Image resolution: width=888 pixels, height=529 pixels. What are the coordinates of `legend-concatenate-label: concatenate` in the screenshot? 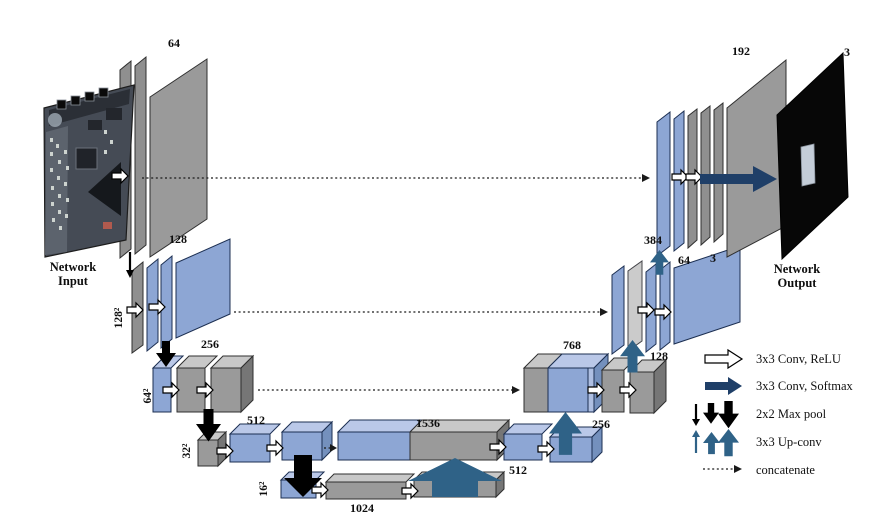 It's located at (785, 470).